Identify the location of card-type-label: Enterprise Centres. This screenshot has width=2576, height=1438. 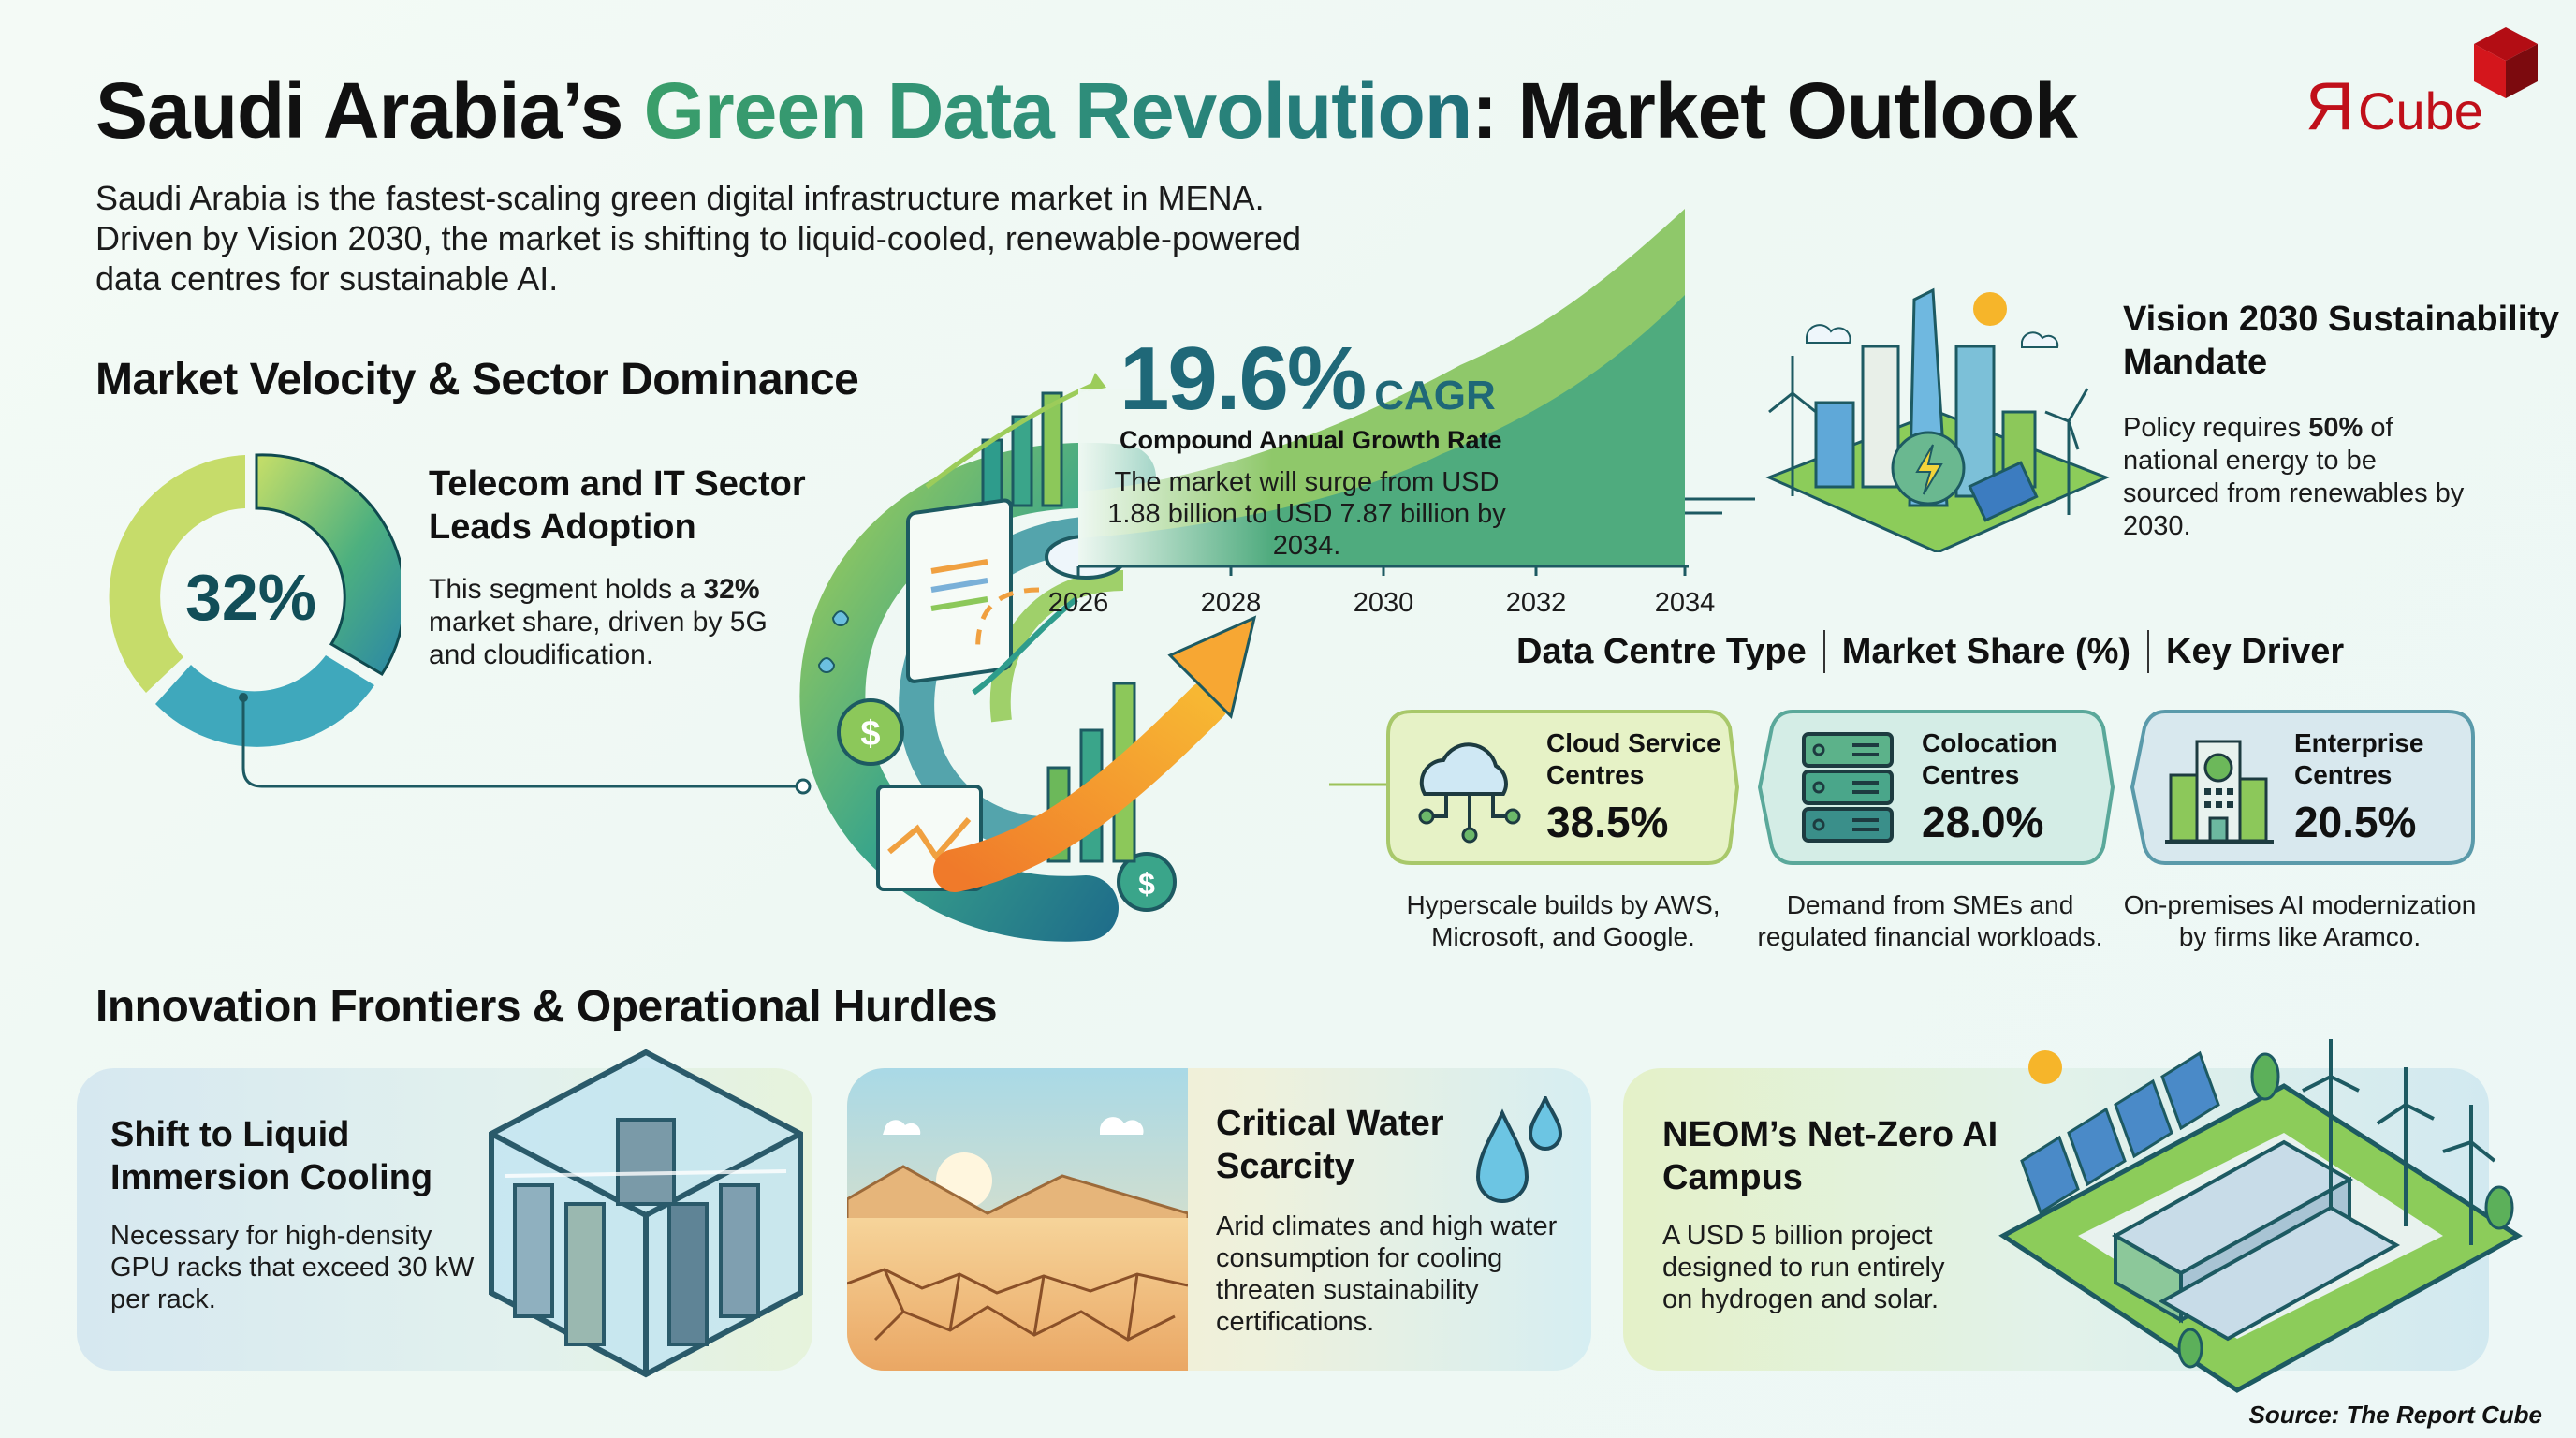
(2359, 758).